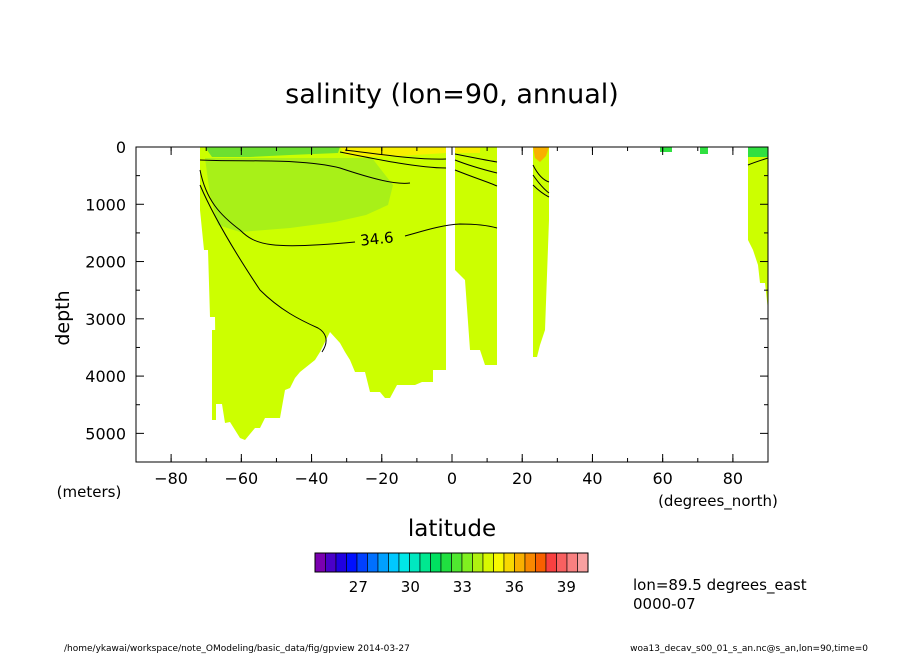 This screenshot has height=654, width=904. Describe the element at coordinates (514, 587) in the screenshot. I see `colorbar-tick-label: 36` at that location.